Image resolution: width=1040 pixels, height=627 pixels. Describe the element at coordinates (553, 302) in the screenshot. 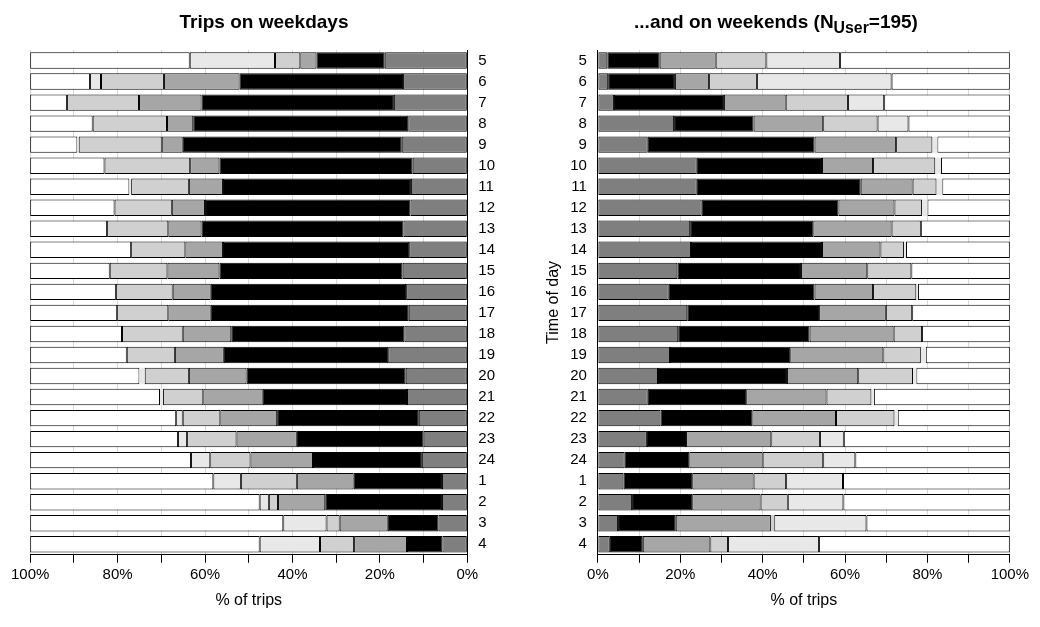

I see `y-axis-title: Time of day` at that location.